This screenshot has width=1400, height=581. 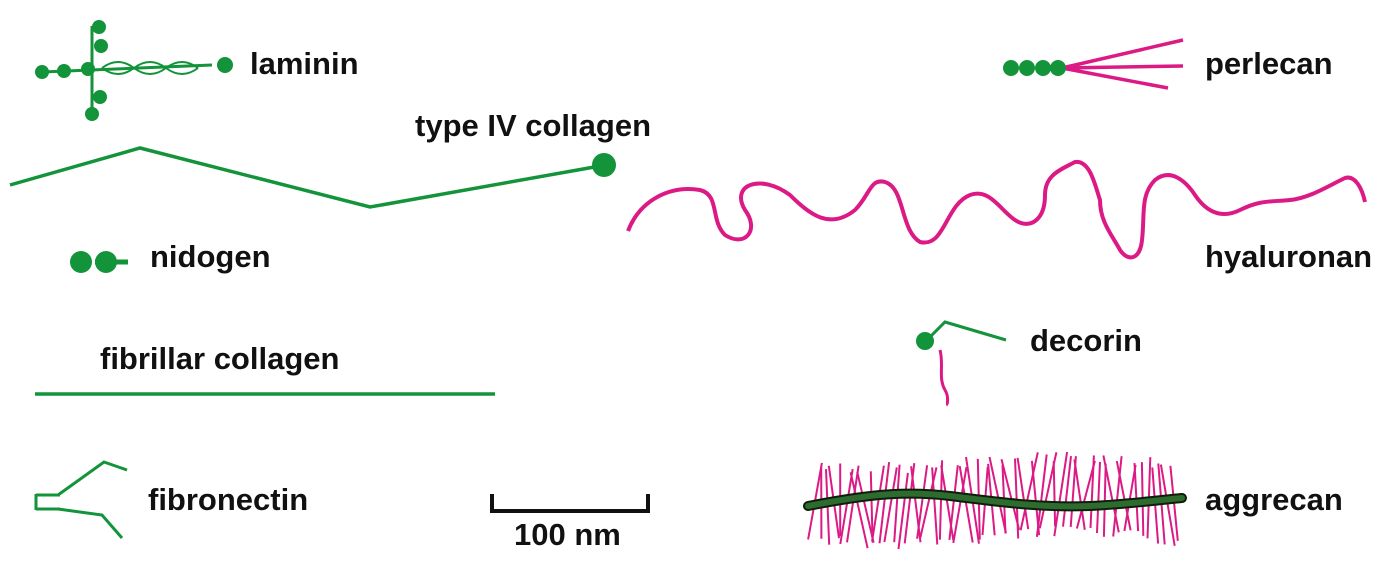 What do you see at coordinates (961, 363) in the screenshot?
I see `decorin-molecule` at bounding box center [961, 363].